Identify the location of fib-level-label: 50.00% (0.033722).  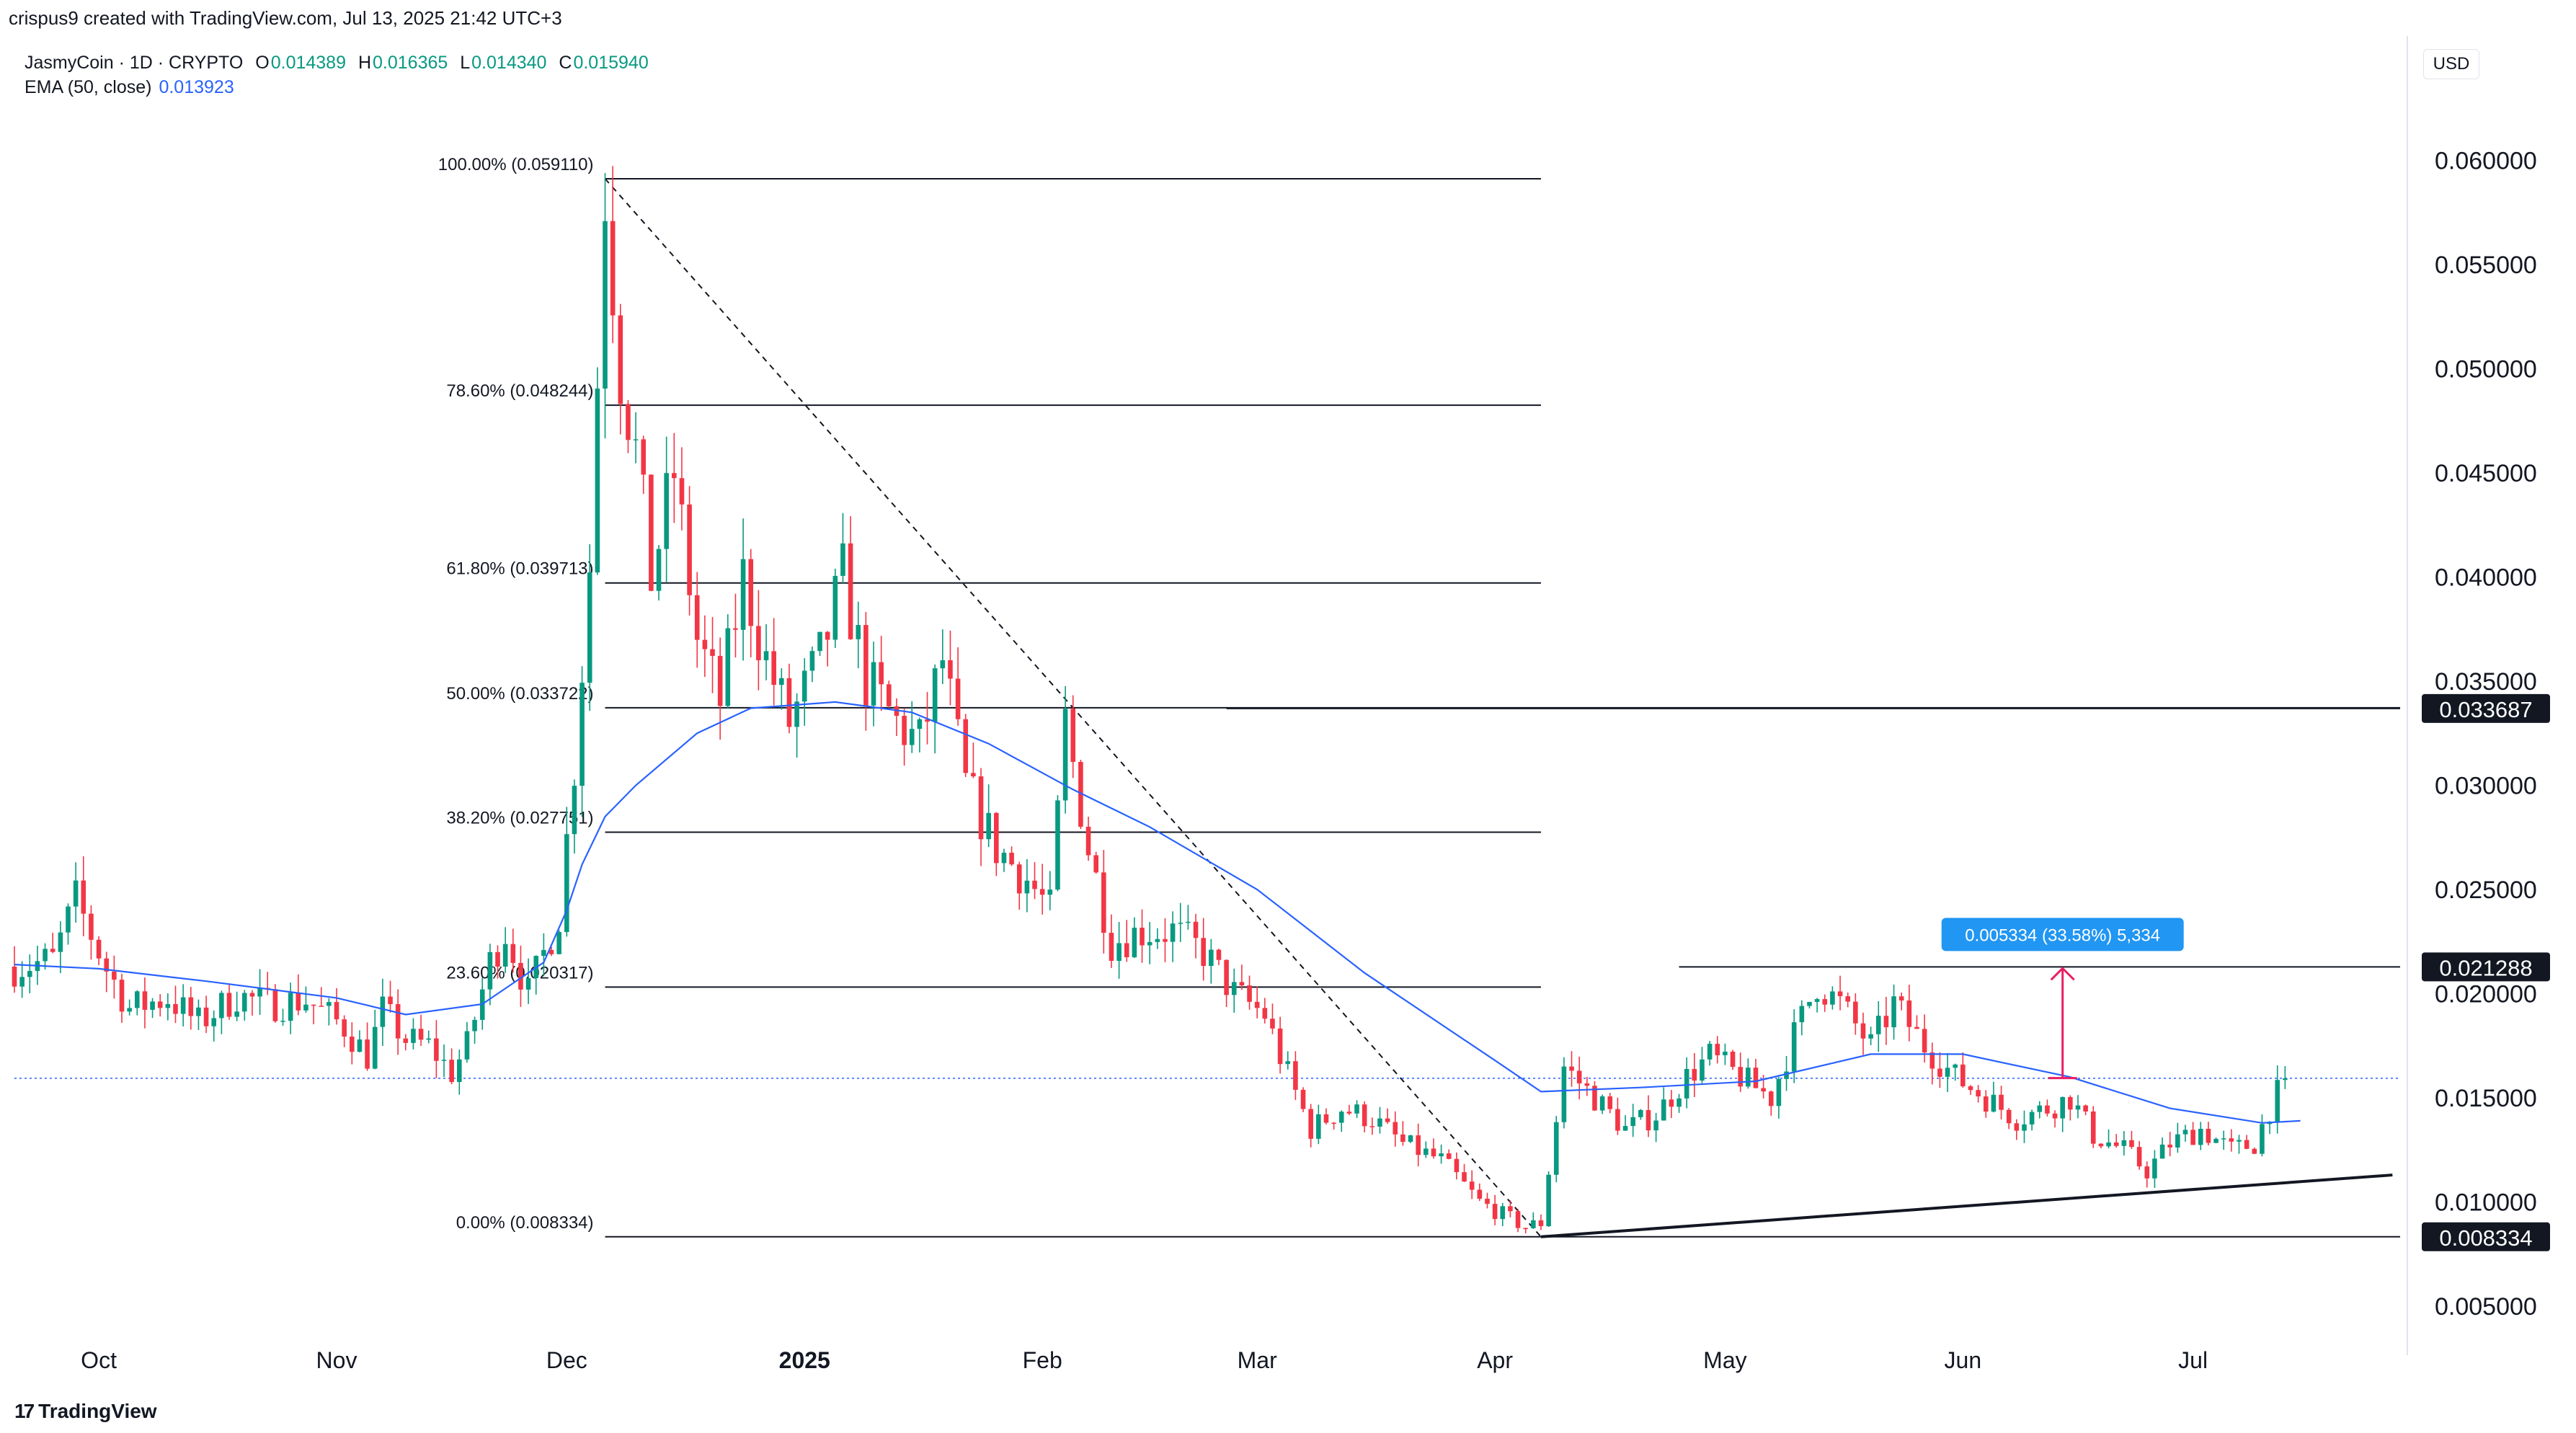
(519, 694).